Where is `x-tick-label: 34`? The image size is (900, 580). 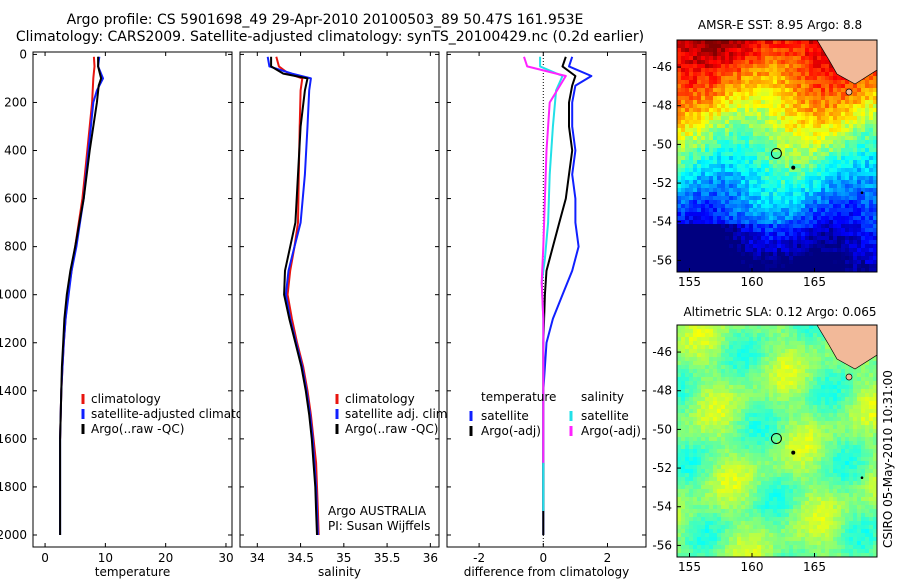
x-tick-label: 34 is located at coordinates (257, 558).